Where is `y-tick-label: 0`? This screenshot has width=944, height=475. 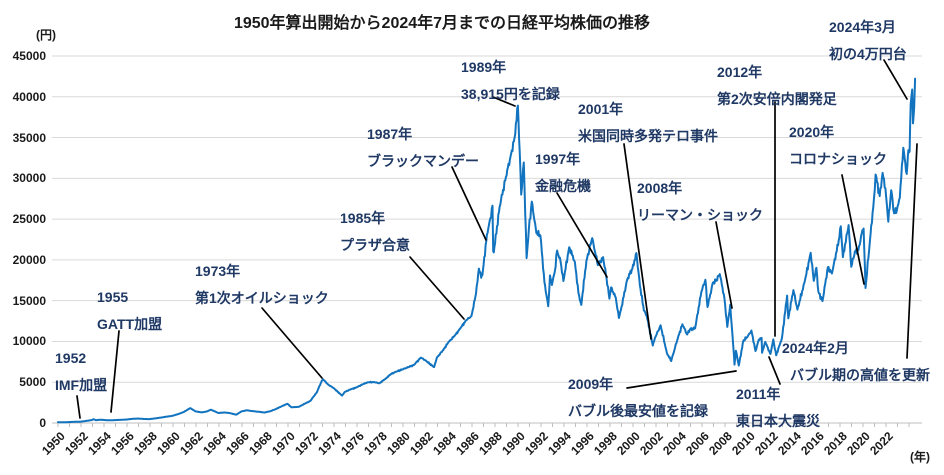 y-tick-label: 0 is located at coordinates (42, 423).